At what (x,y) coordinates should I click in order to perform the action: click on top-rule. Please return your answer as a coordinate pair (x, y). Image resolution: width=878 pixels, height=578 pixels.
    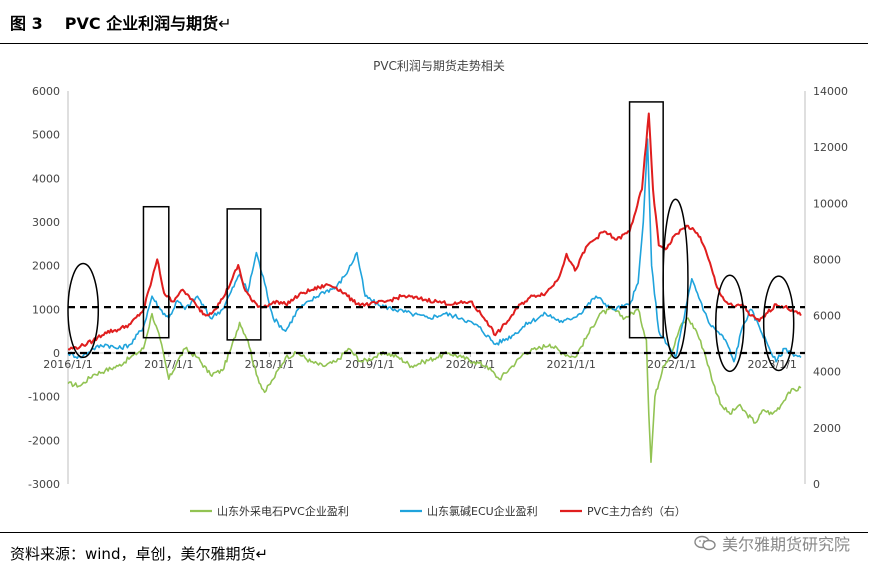
    Looking at the image, I should click on (434, 43).